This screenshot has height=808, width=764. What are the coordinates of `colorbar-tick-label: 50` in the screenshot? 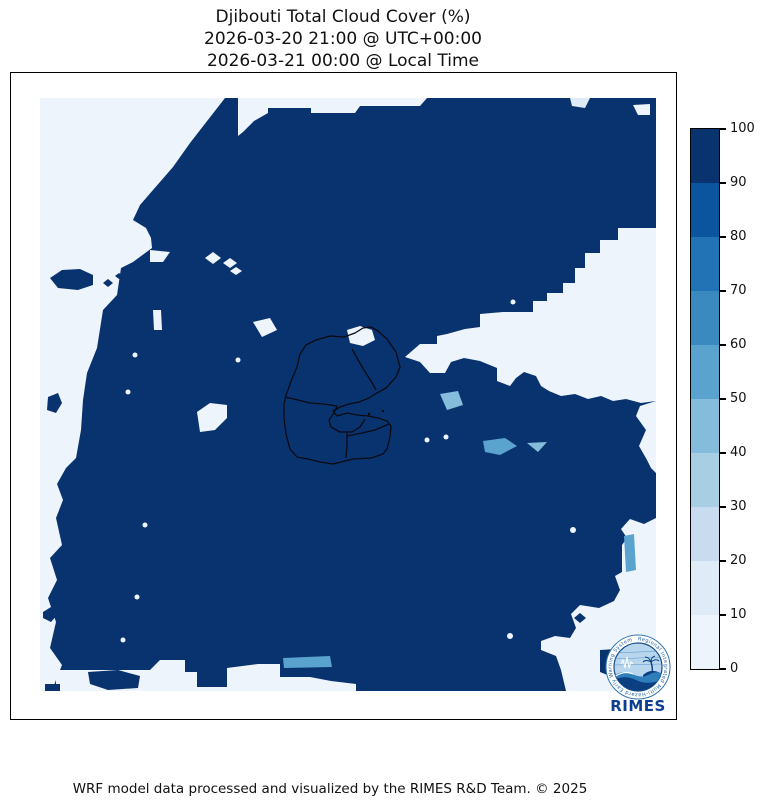 It's located at (738, 398).